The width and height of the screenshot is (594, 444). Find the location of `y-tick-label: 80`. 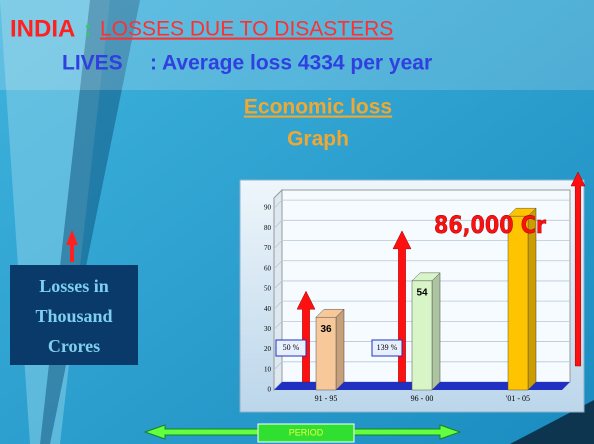

y-tick-label: 80 is located at coordinates (268, 228).